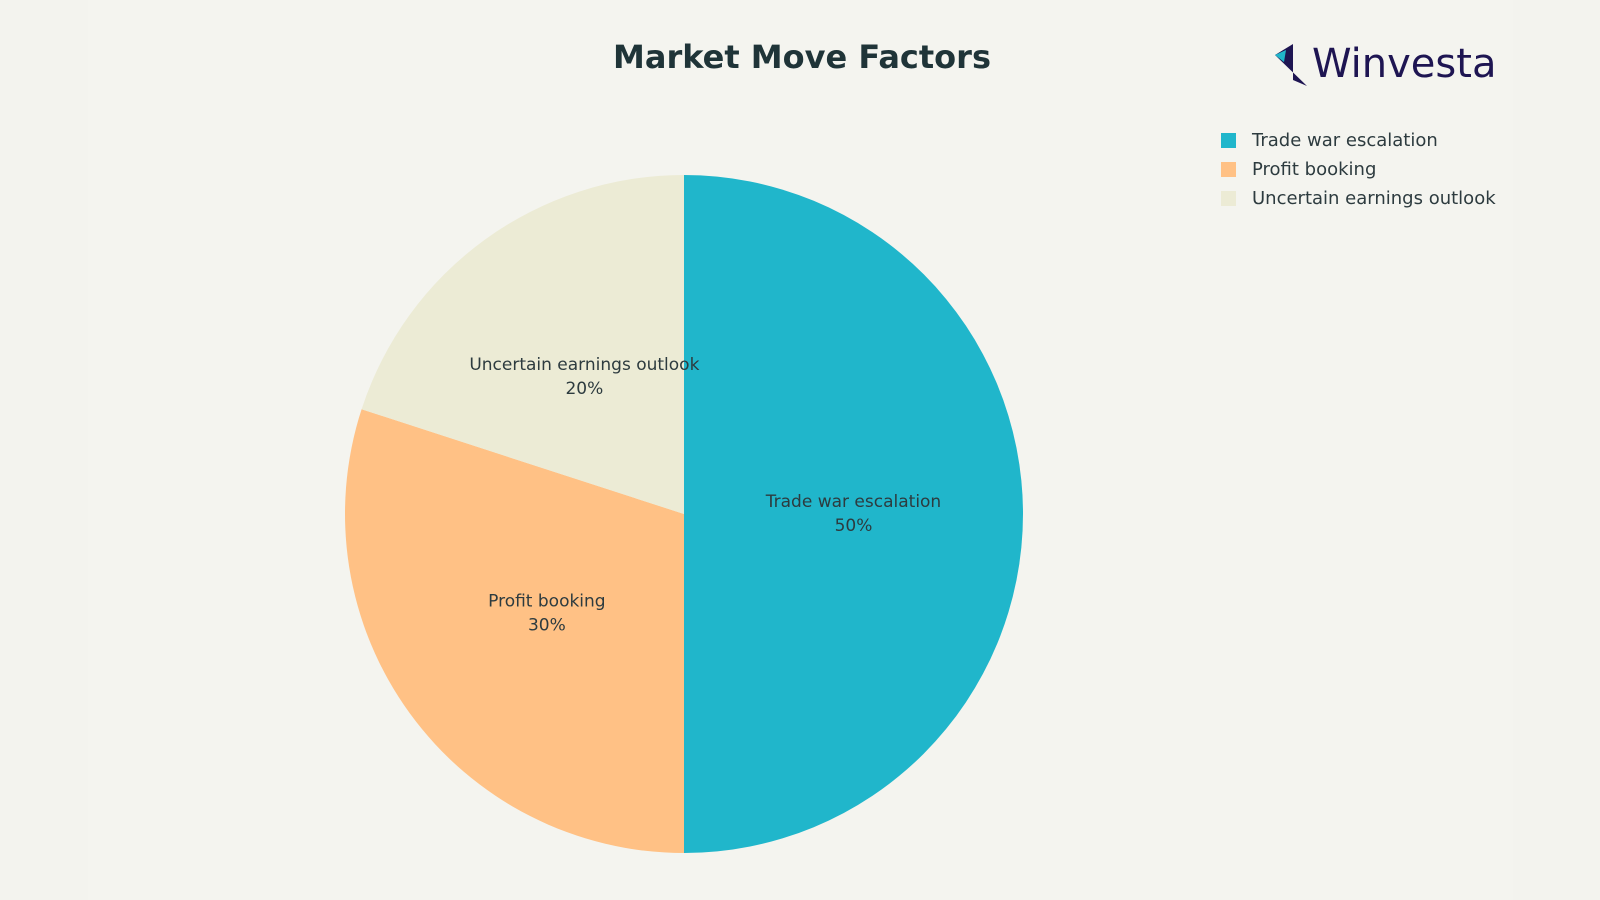 Image resolution: width=1600 pixels, height=900 pixels. I want to click on legend-label: Trade war escalation, so click(1344, 140).